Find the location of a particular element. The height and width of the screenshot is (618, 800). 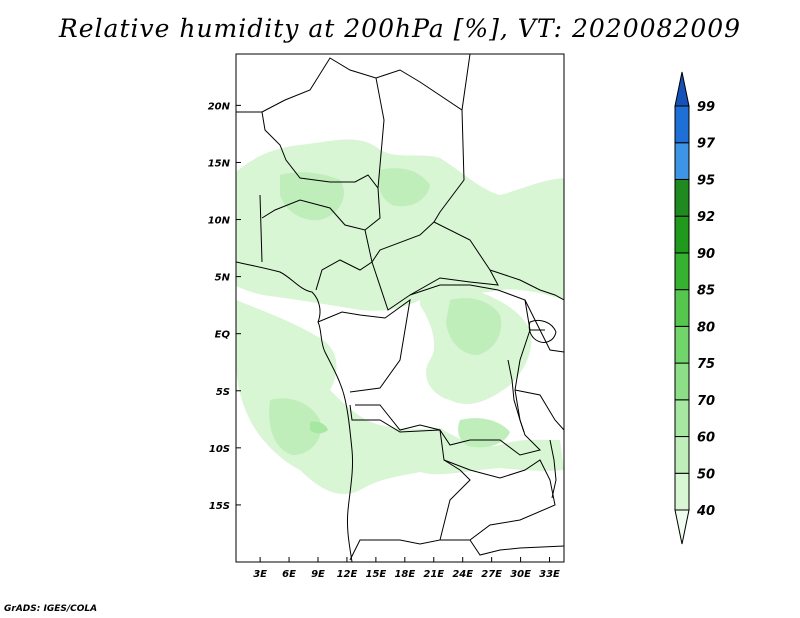

lon-tick-label: 3E is located at coordinates (260, 574).